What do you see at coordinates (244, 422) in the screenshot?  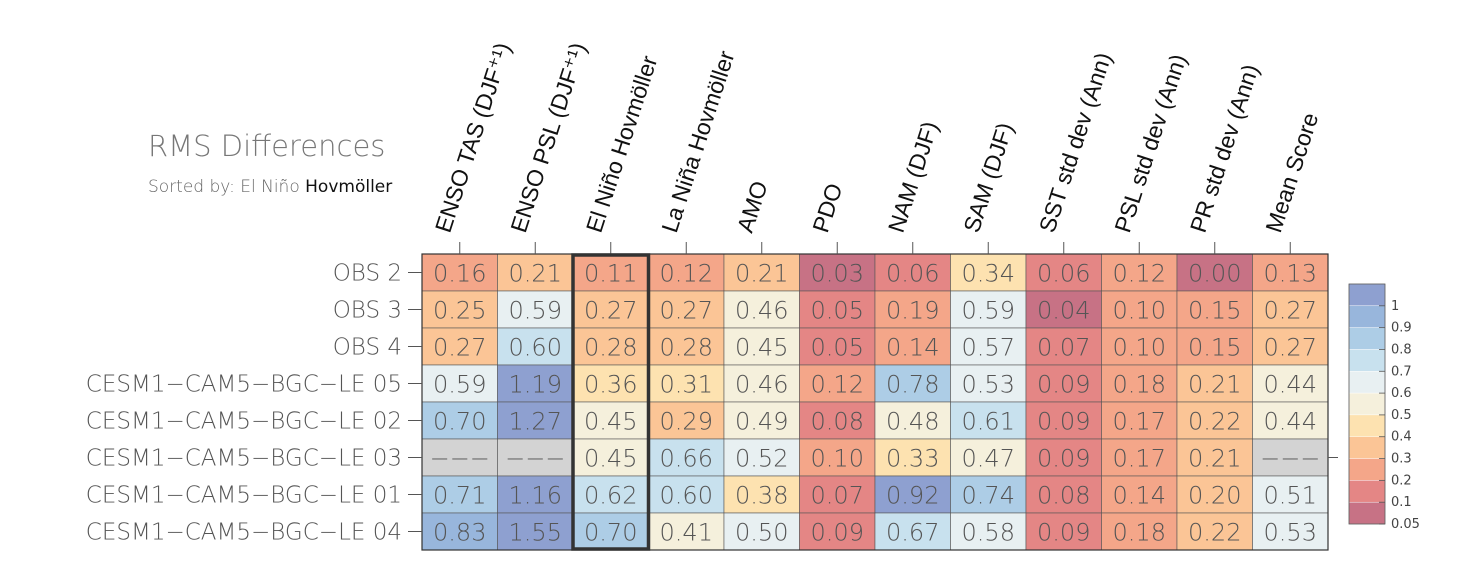 I see `row-label: CESM1−CAM5−BGC−LE 02` at bounding box center [244, 422].